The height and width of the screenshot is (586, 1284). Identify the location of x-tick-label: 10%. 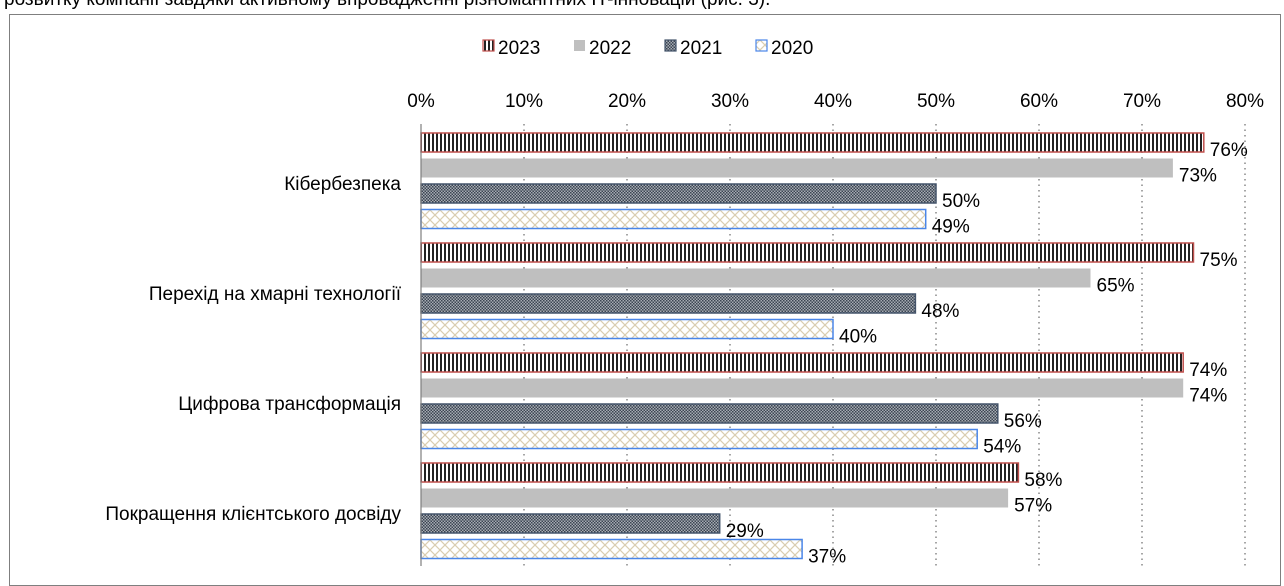
(524, 101).